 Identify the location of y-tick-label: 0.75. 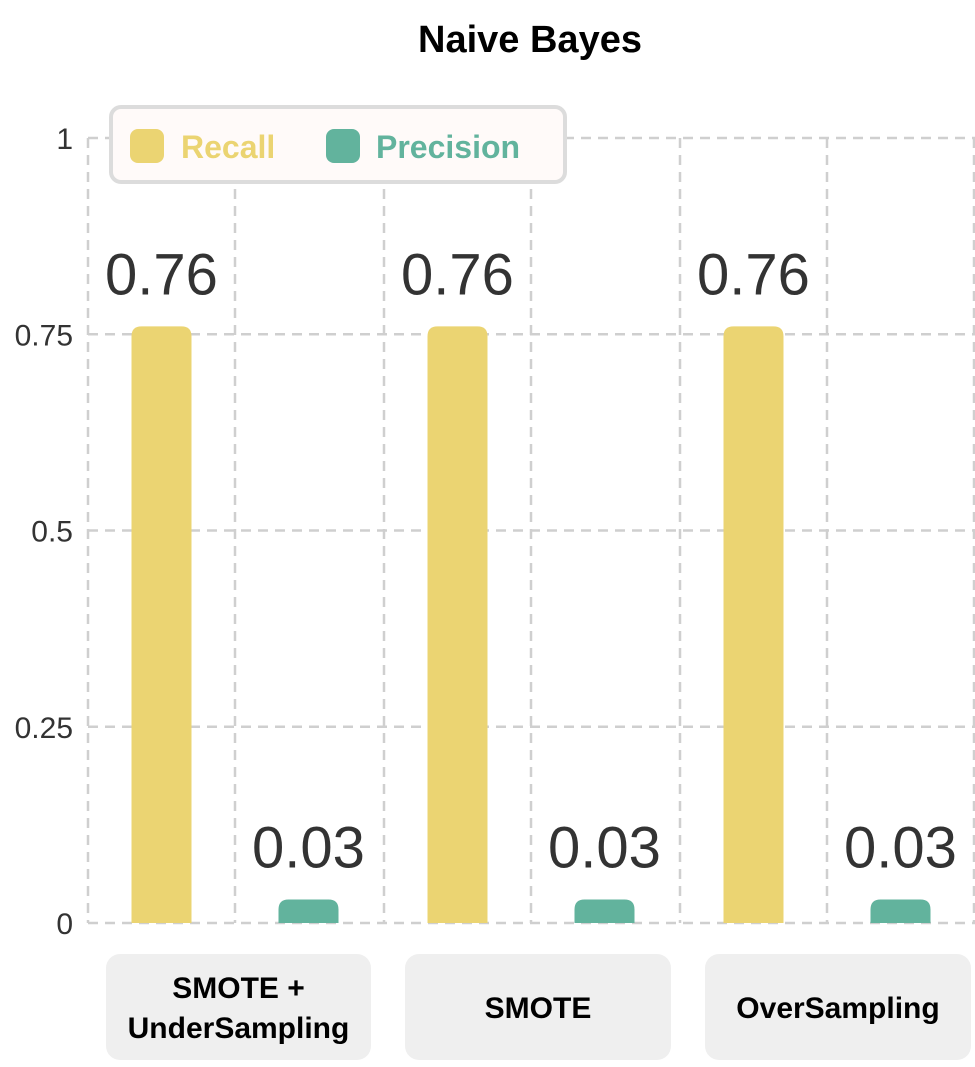
(44, 335).